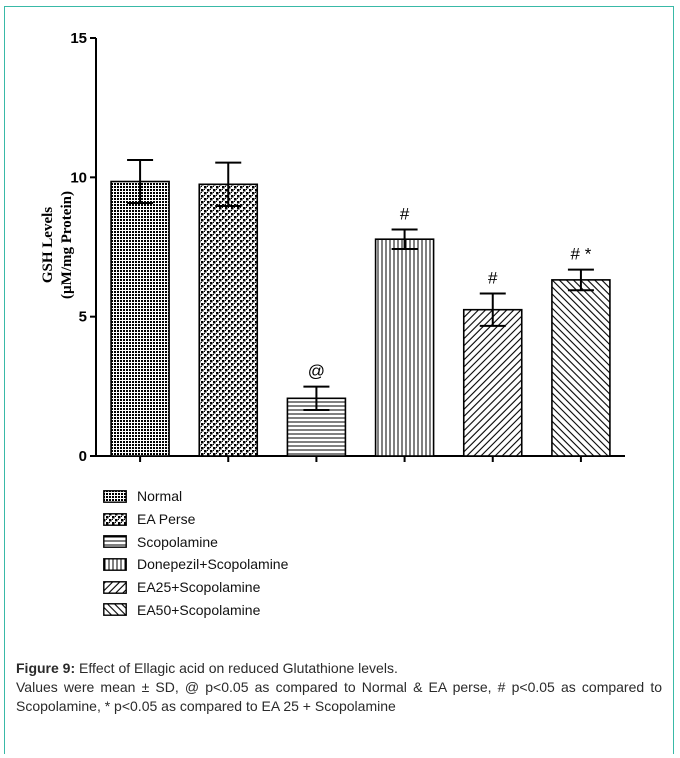 This screenshot has height=758, width=680. Describe the element at coordinates (581, 368) in the screenshot. I see `bar-ea50-scopolamine` at that location.